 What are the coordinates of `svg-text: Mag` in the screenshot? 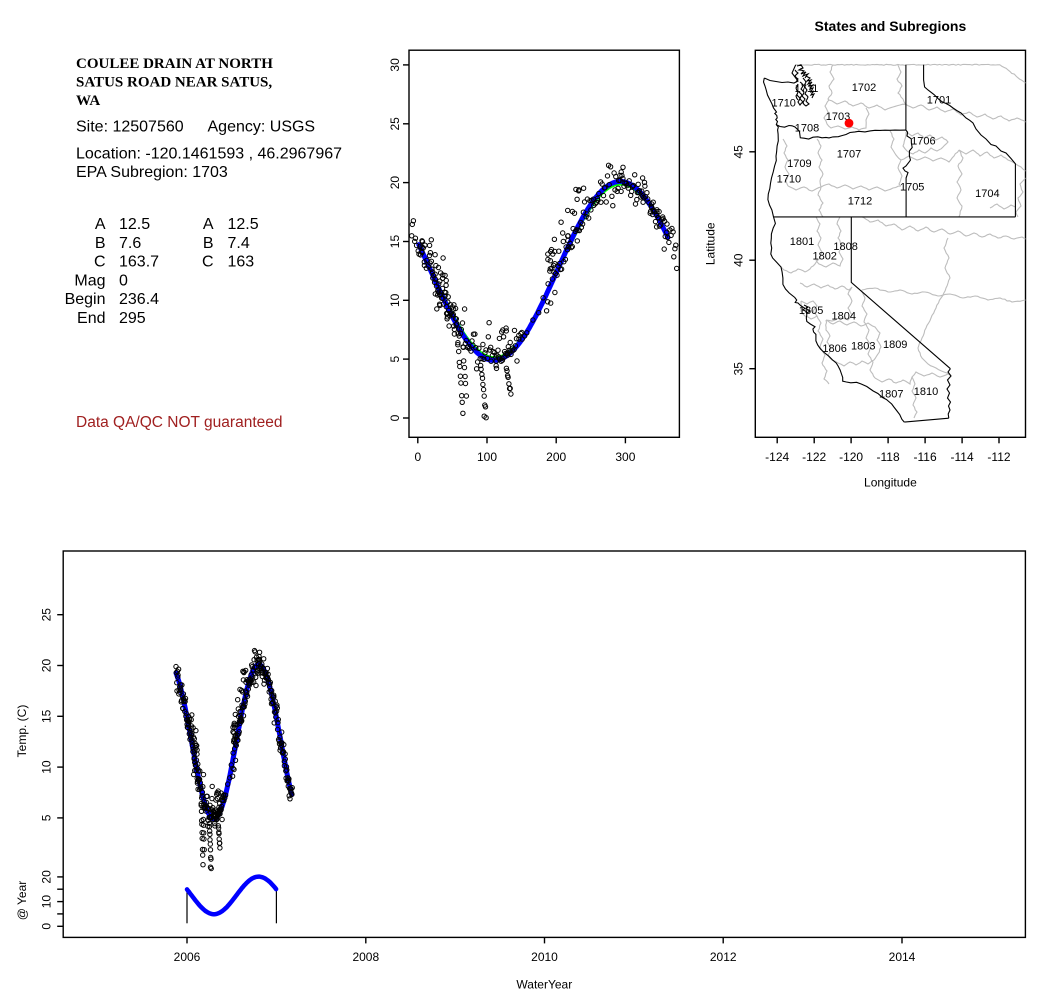 It's located at (89, 280).